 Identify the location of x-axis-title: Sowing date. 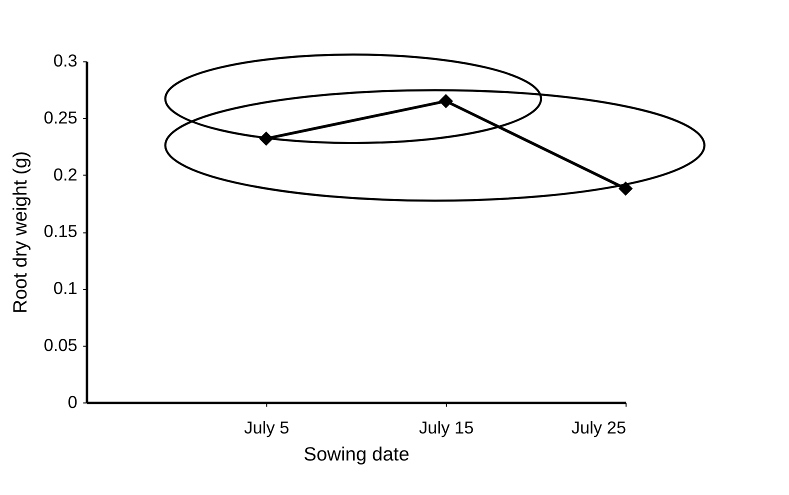
(357, 455).